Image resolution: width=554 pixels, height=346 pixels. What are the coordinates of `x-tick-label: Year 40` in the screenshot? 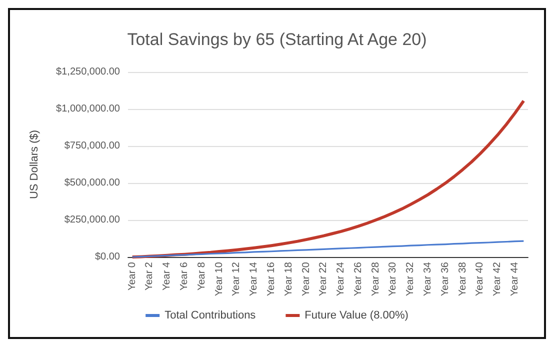 It's located at (480, 279).